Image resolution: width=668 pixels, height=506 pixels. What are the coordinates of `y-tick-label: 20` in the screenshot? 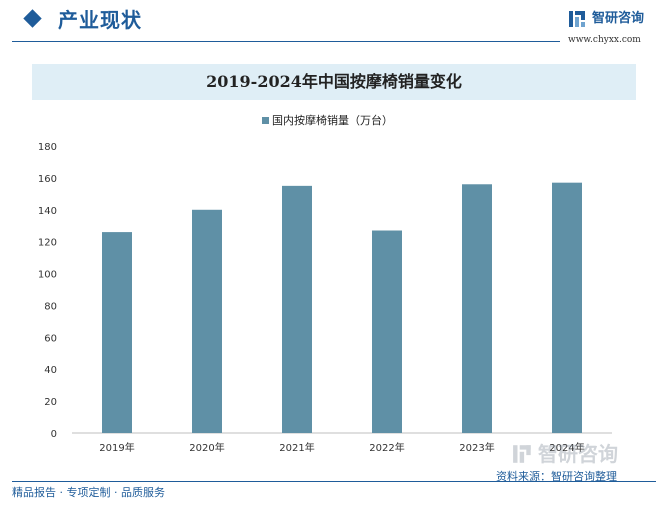 It's located at (50, 402).